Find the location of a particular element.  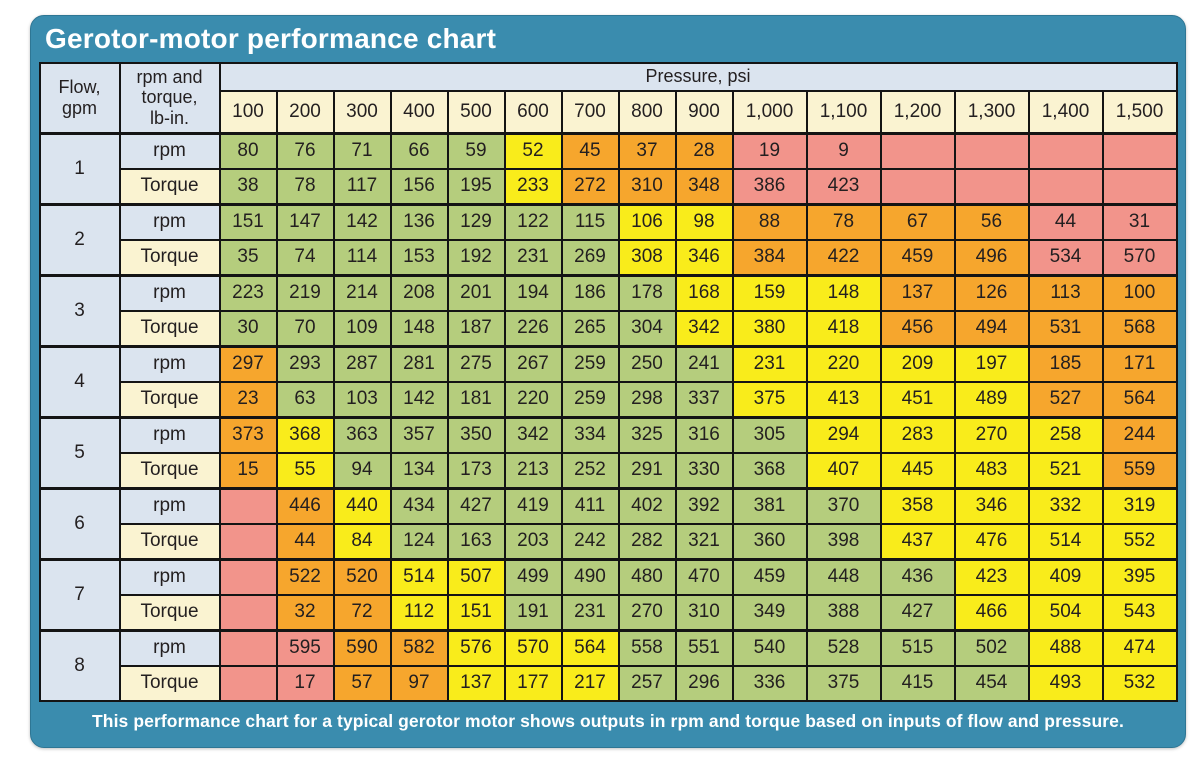

torque-value-cell: 413 is located at coordinates (843, 399).